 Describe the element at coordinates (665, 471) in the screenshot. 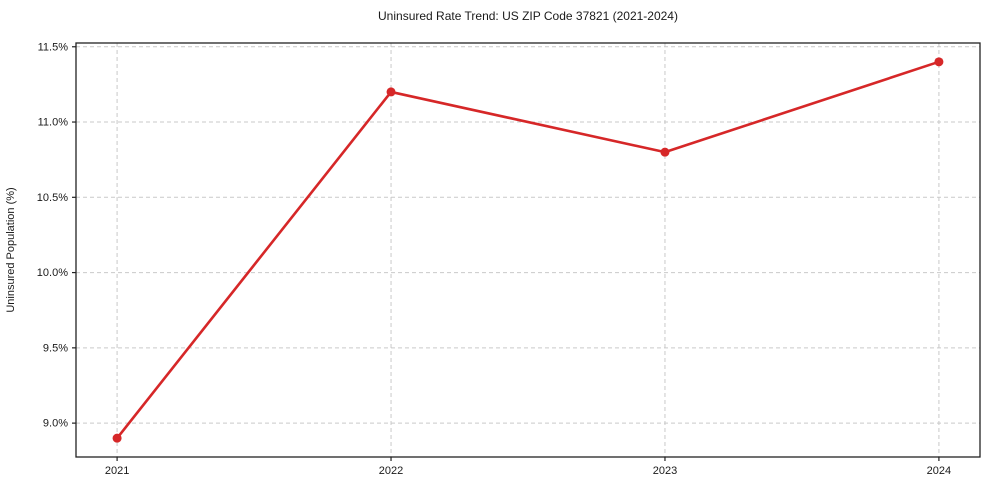

I see `x-tick-label: 2023` at that location.